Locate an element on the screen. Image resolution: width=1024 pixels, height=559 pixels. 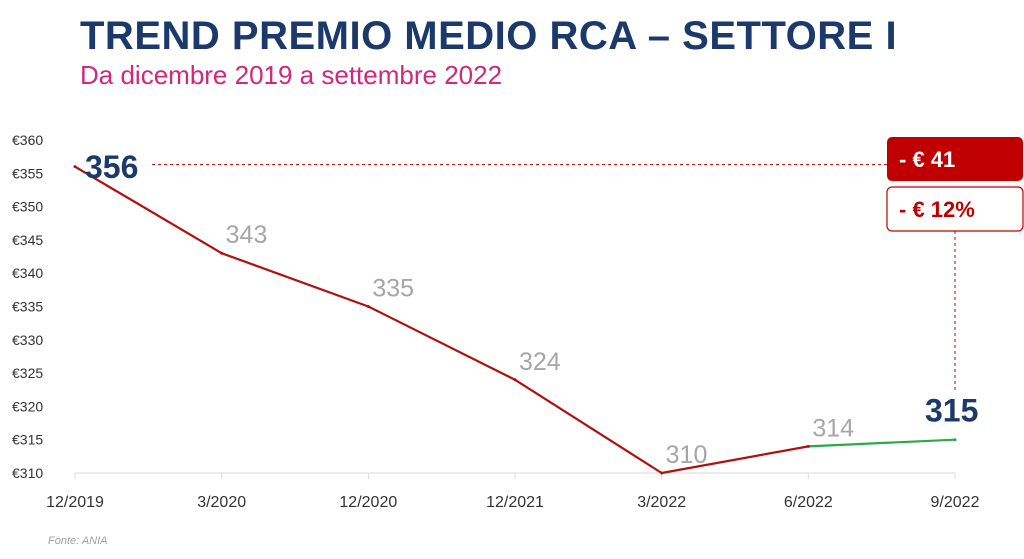
chart-subtitle: Da dicembre 2019 a settembre 2022 is located at coordinates (291, 75).